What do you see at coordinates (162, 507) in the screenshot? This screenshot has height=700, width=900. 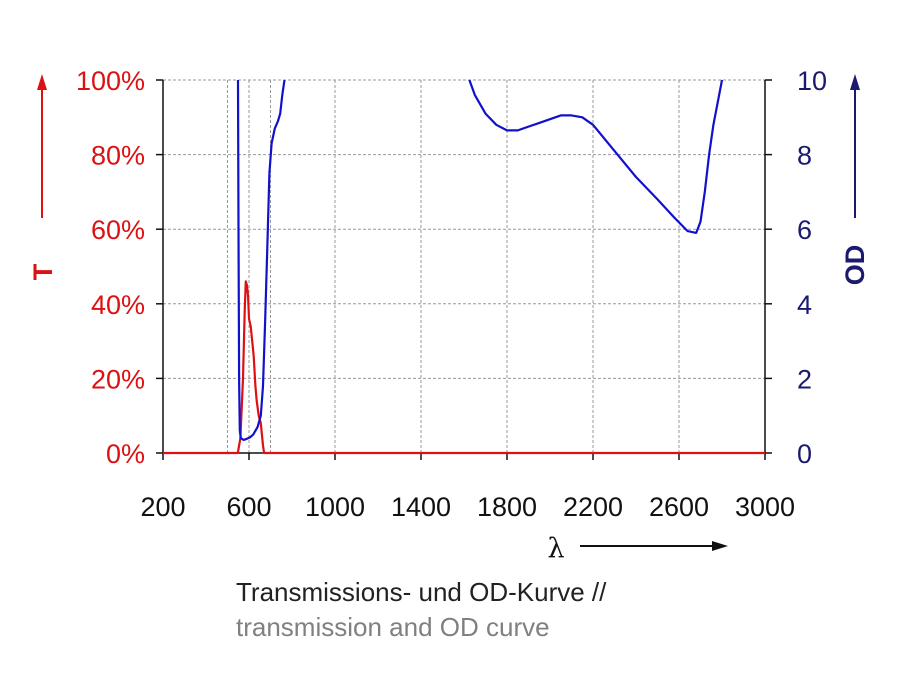 I see `x-tick-label: 200` at bounding box center [162, 507].